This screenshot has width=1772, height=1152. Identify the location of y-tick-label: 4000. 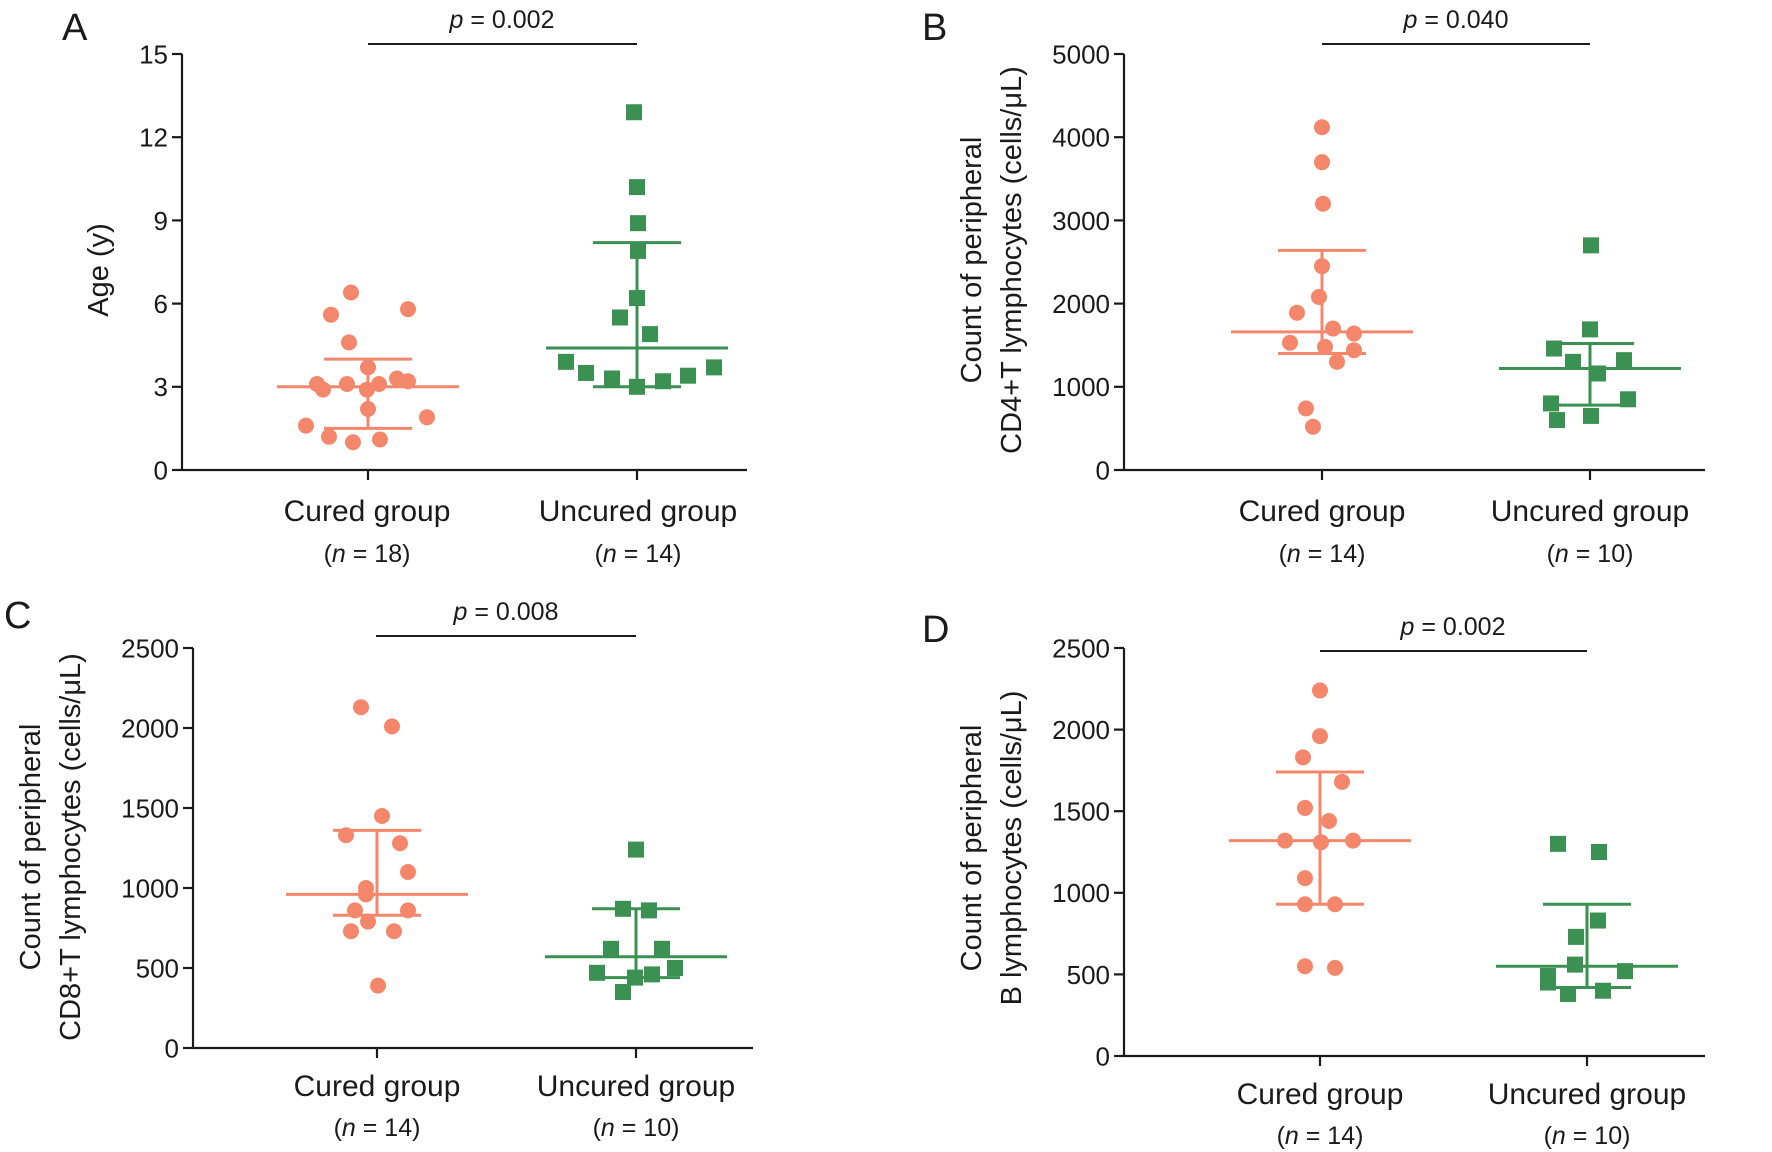
(1081, 138).